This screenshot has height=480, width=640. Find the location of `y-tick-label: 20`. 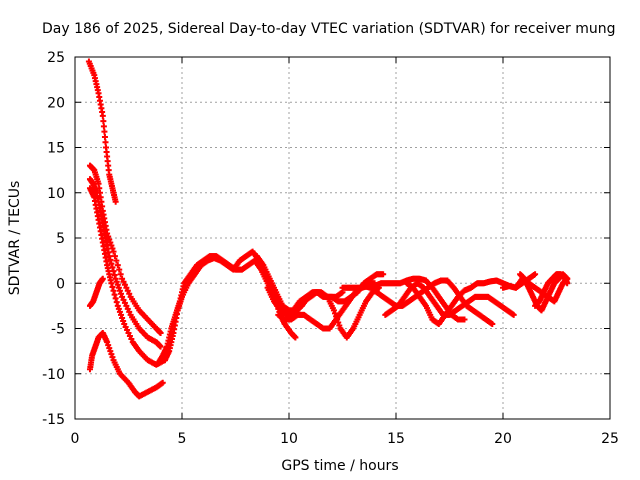

y-tick-label: 20 is located at coordinates (56, 103).